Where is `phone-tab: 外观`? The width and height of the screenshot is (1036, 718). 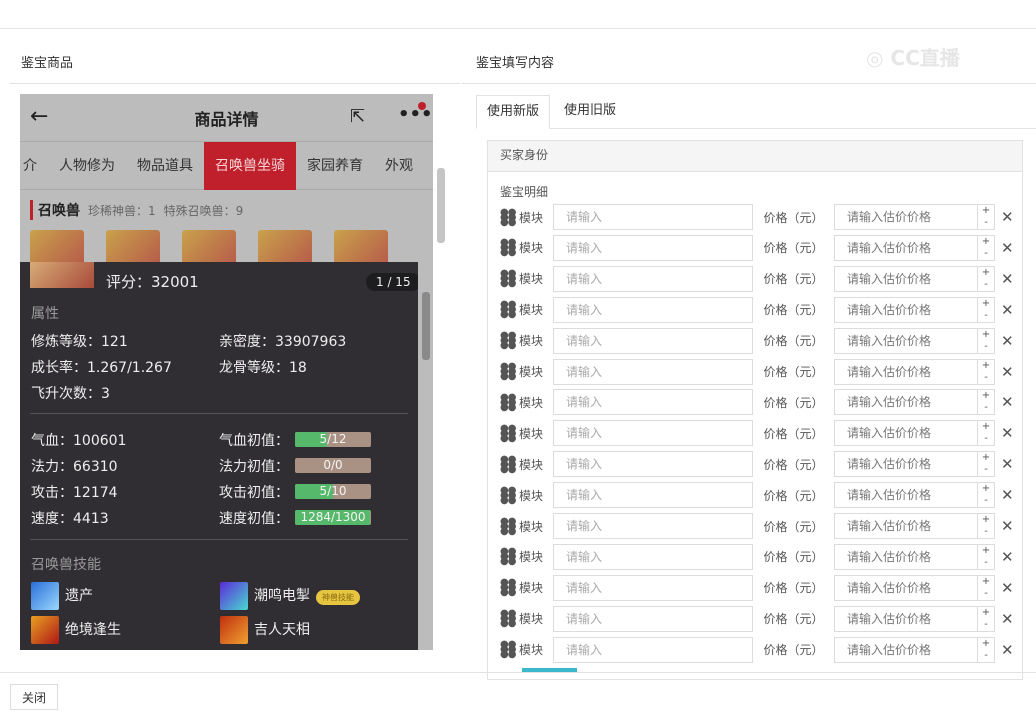 phone-tab: 外观 is located at coordinates (399, 165).